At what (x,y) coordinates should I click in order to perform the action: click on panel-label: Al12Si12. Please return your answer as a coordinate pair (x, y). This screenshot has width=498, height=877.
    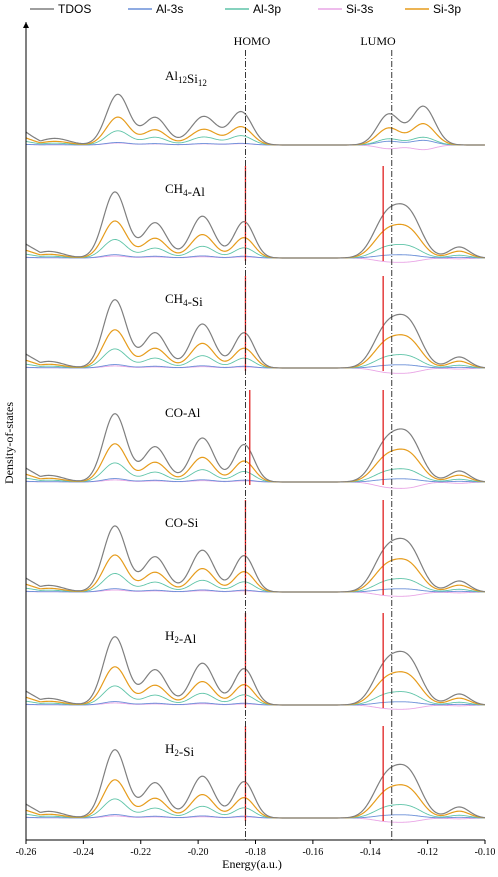
    Looking at the image, I should click on (186, 78).